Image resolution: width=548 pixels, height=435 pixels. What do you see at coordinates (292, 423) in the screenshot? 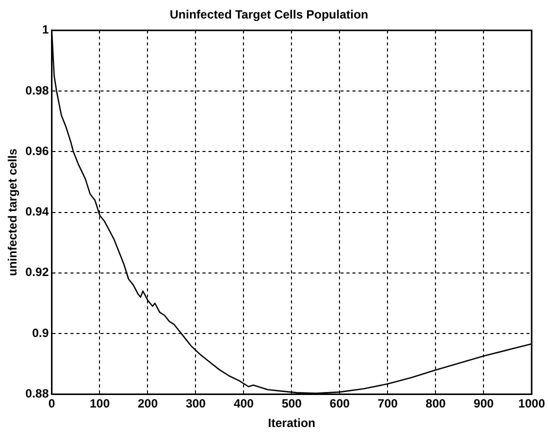
I see `x-axis-title: Iteration` at bounding box center [292, 423].